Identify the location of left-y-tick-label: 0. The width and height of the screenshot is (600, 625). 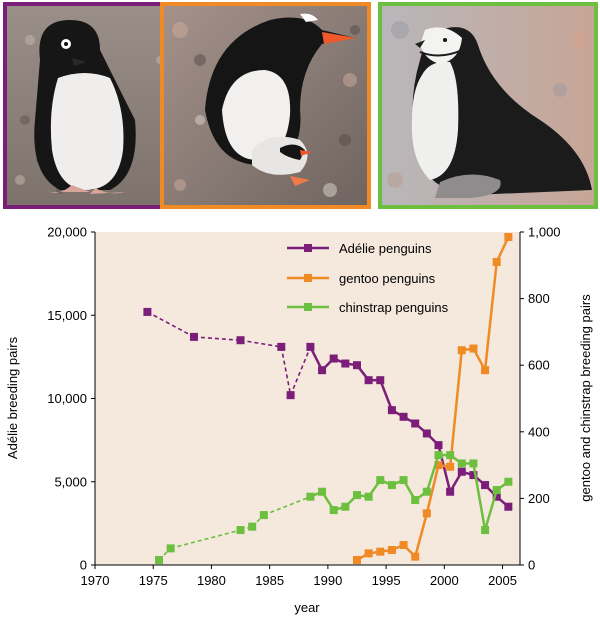
(83, 565).